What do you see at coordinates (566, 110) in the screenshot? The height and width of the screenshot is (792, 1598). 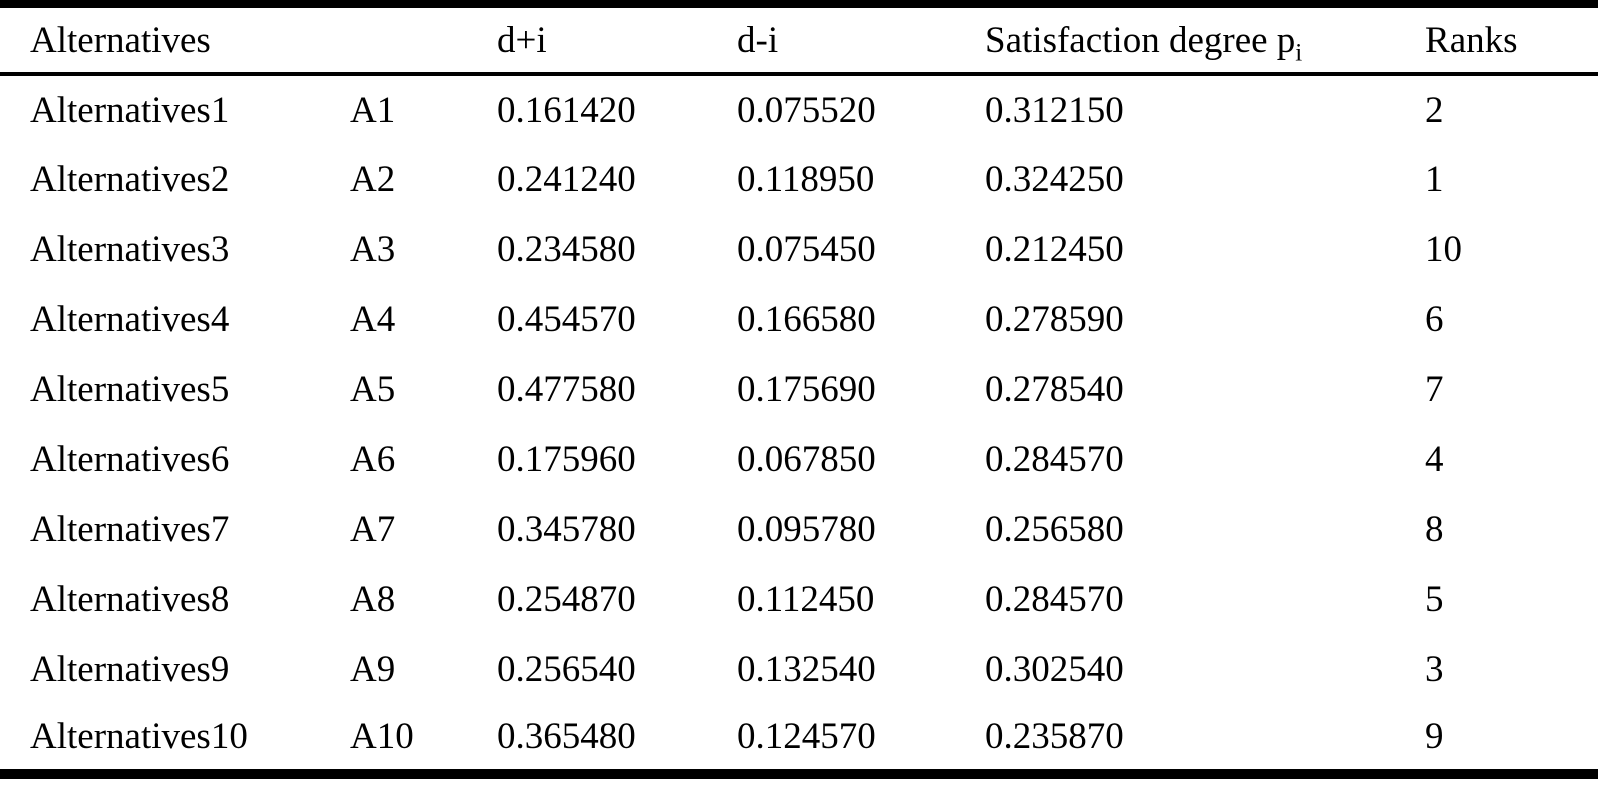 I see `d-plus-value: 0.161420` at bounding box center [566, 110].